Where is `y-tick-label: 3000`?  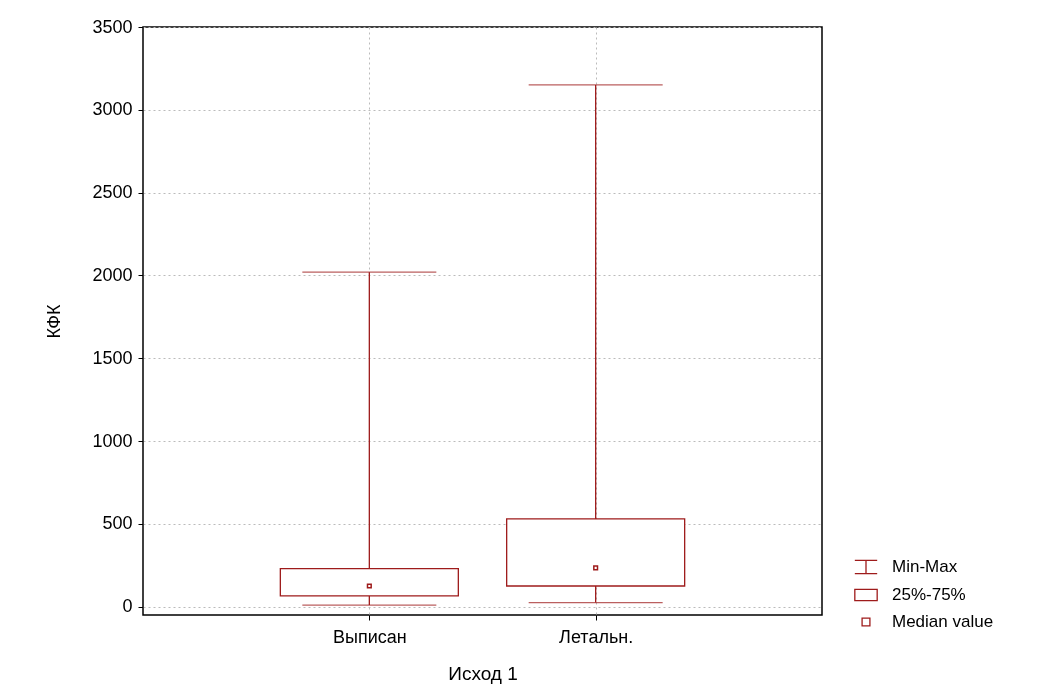
y-tick-label: 3000 is located at coordinates (112, 109).